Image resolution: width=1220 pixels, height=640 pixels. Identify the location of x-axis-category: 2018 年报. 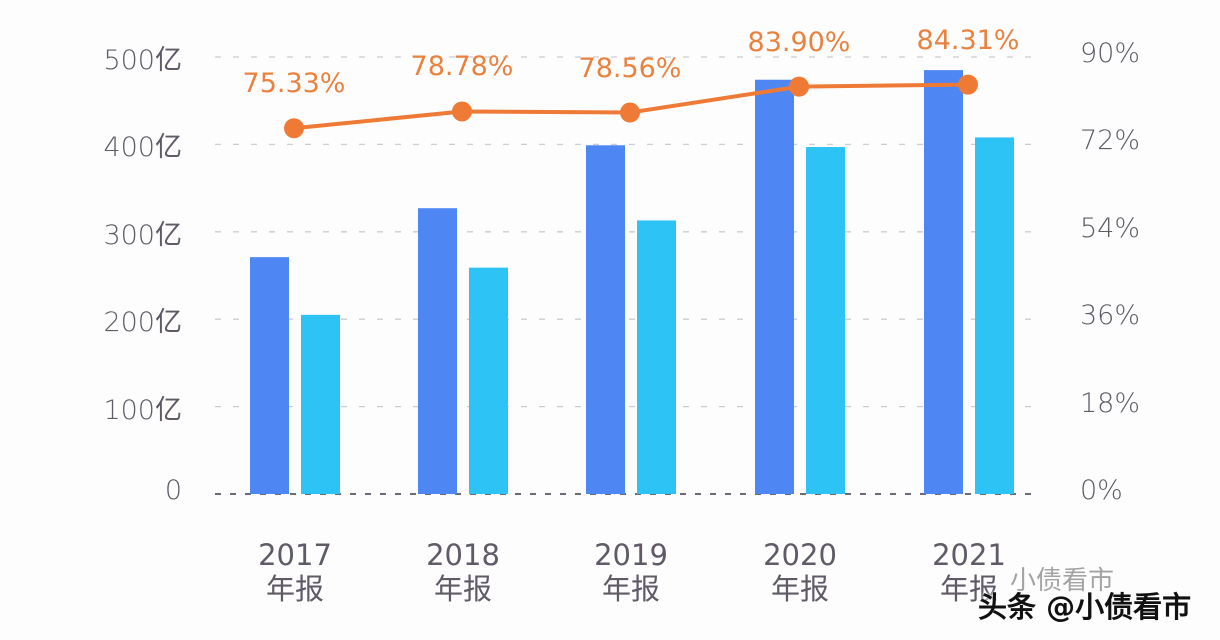
(463, 572).